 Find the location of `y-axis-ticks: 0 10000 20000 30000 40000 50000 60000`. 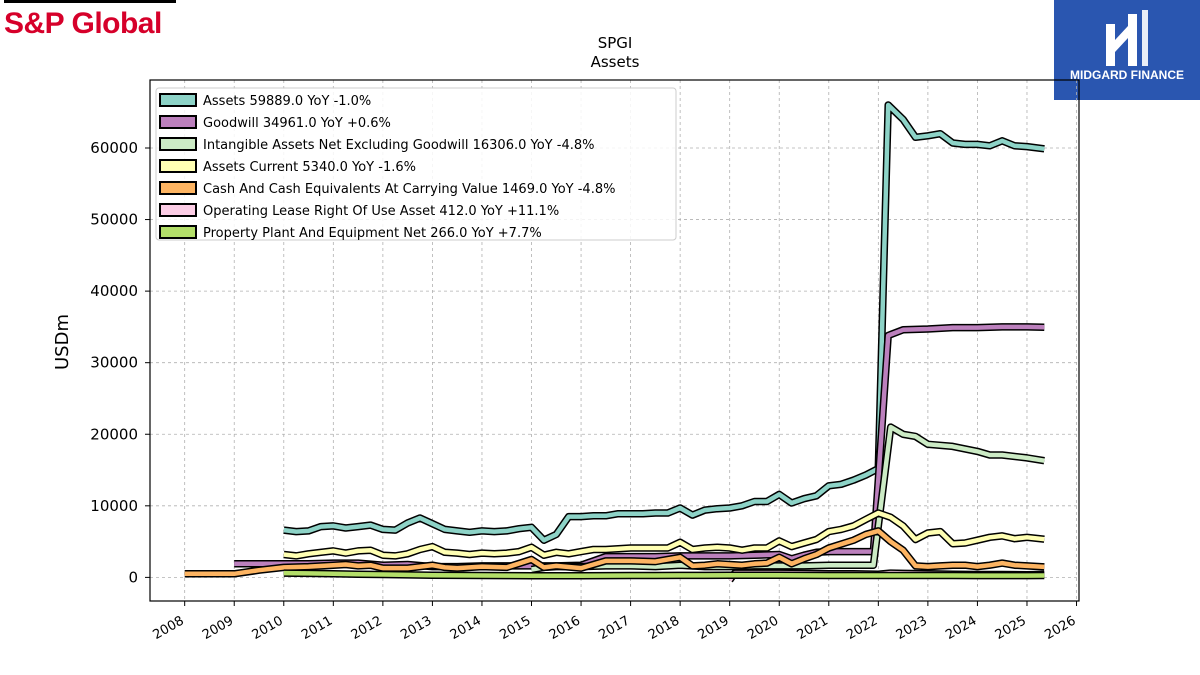

y-axis-ticks: 0 10000 20000 30000 40000 50000 60000 is located at coordinates (120, 362).